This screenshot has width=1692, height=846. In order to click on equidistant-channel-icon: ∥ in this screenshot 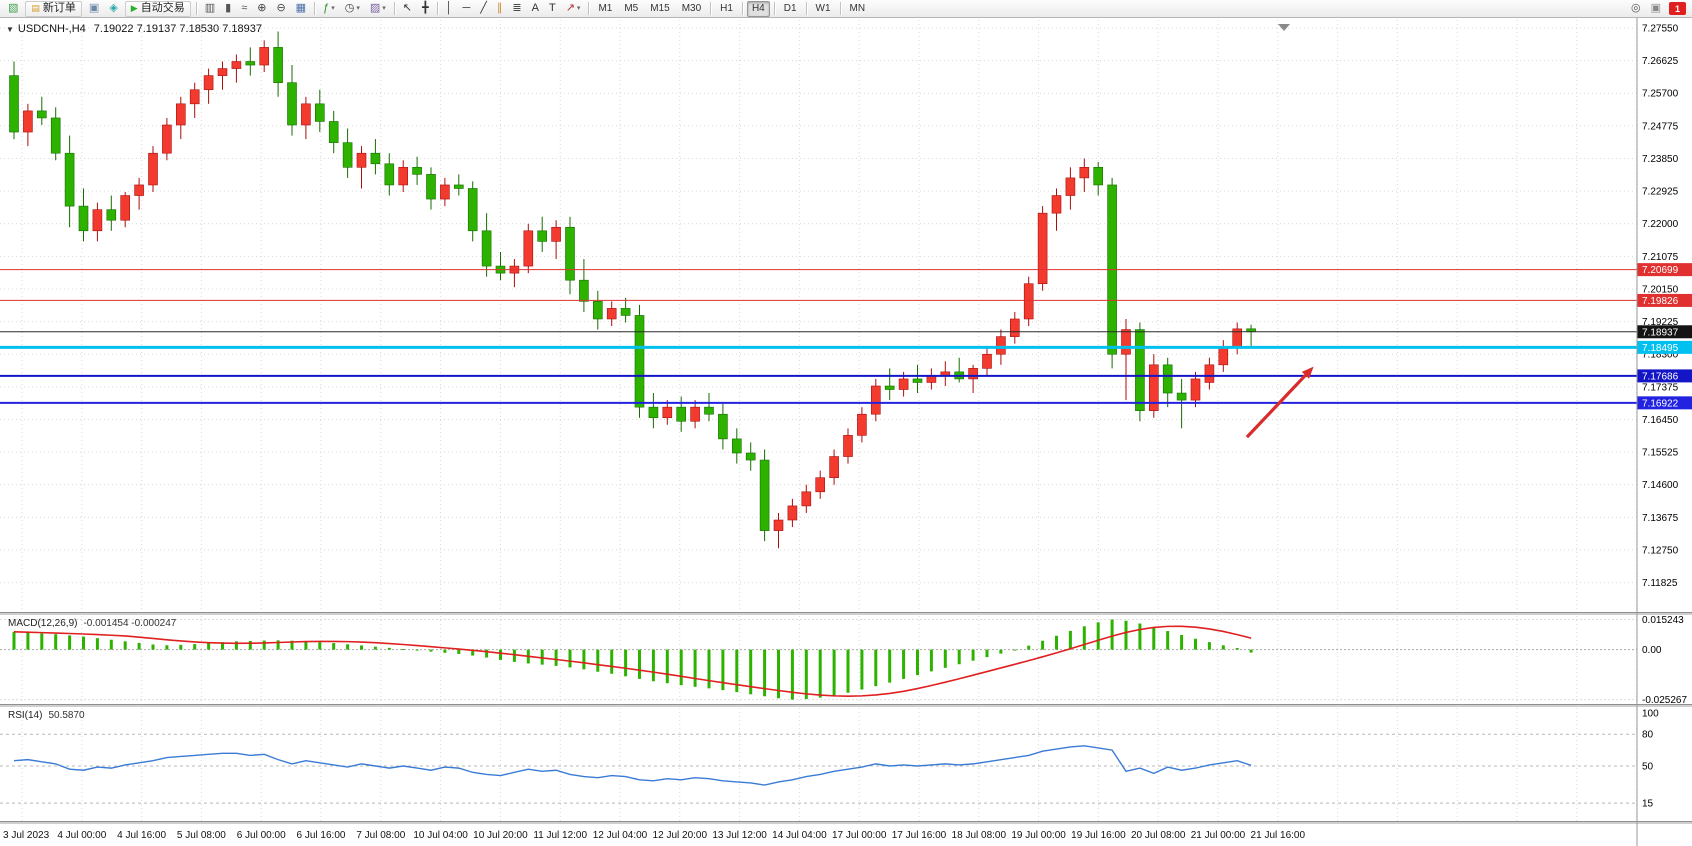, I will do `click(499, 8)`.